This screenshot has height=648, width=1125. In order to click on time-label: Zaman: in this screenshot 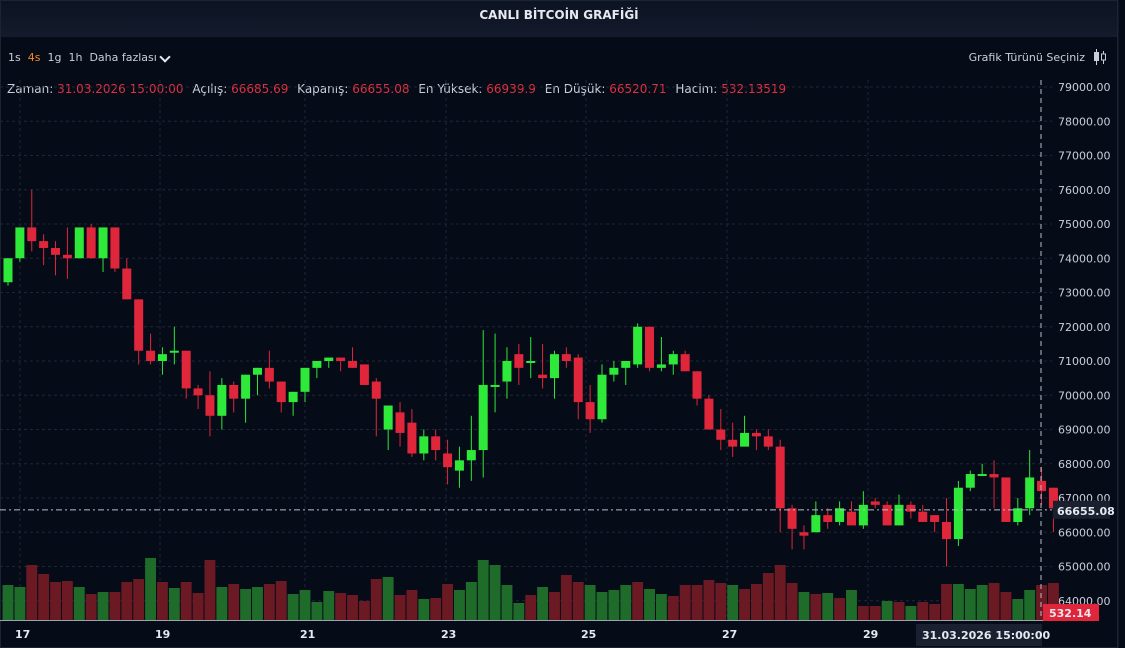, I will do `click(30, 89)`.